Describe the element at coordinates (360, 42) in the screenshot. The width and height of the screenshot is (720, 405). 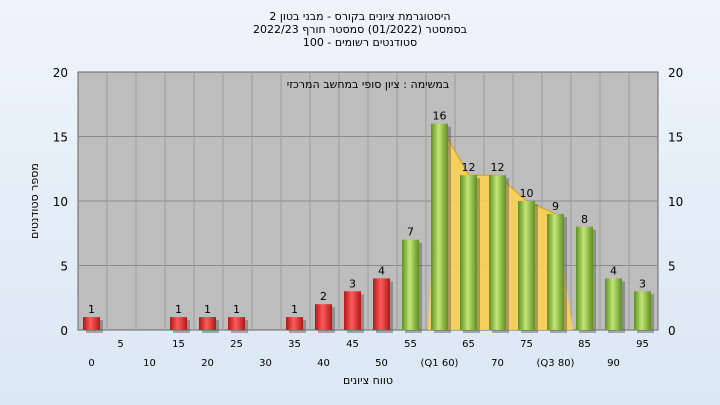
I see `title-line-3: סטודנטים רשומים - 100` at that location.